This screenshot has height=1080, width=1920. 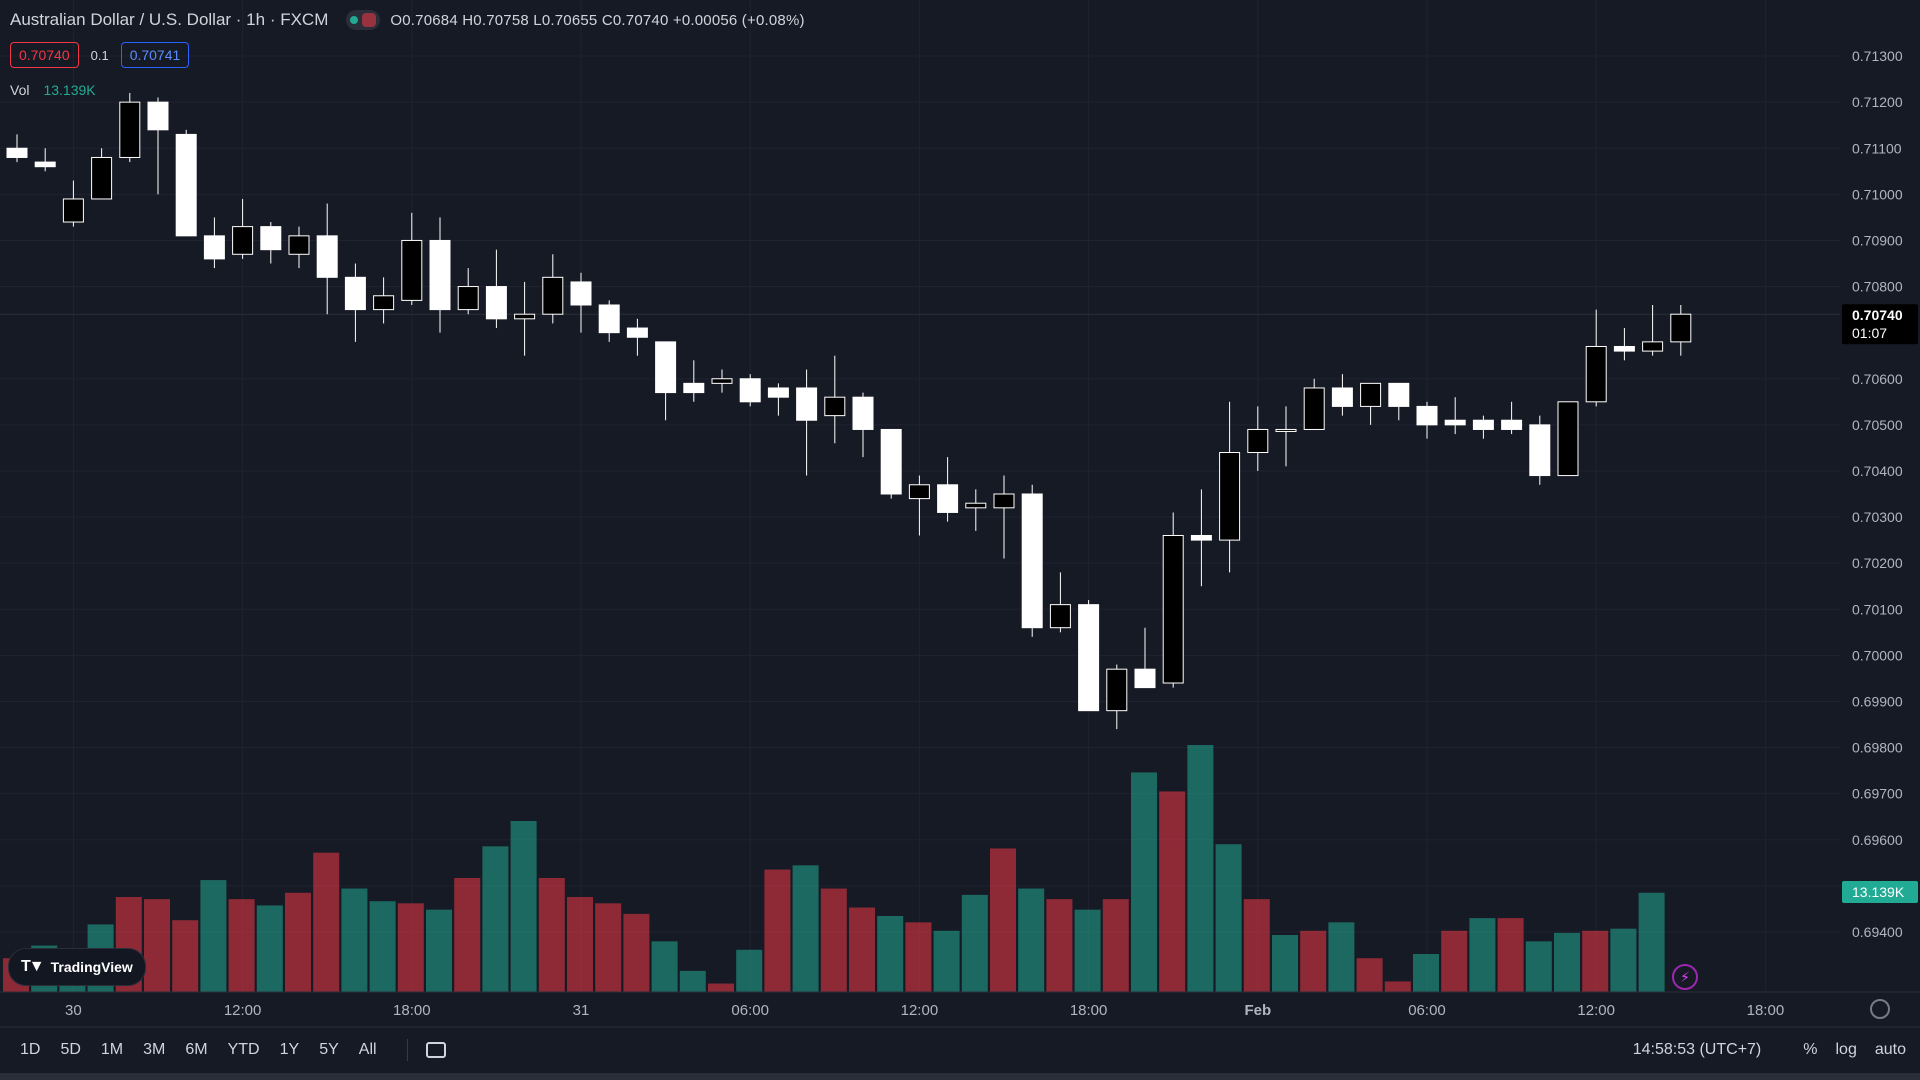 I want to click on toolbar-divider, so click(x=407, y=1050).